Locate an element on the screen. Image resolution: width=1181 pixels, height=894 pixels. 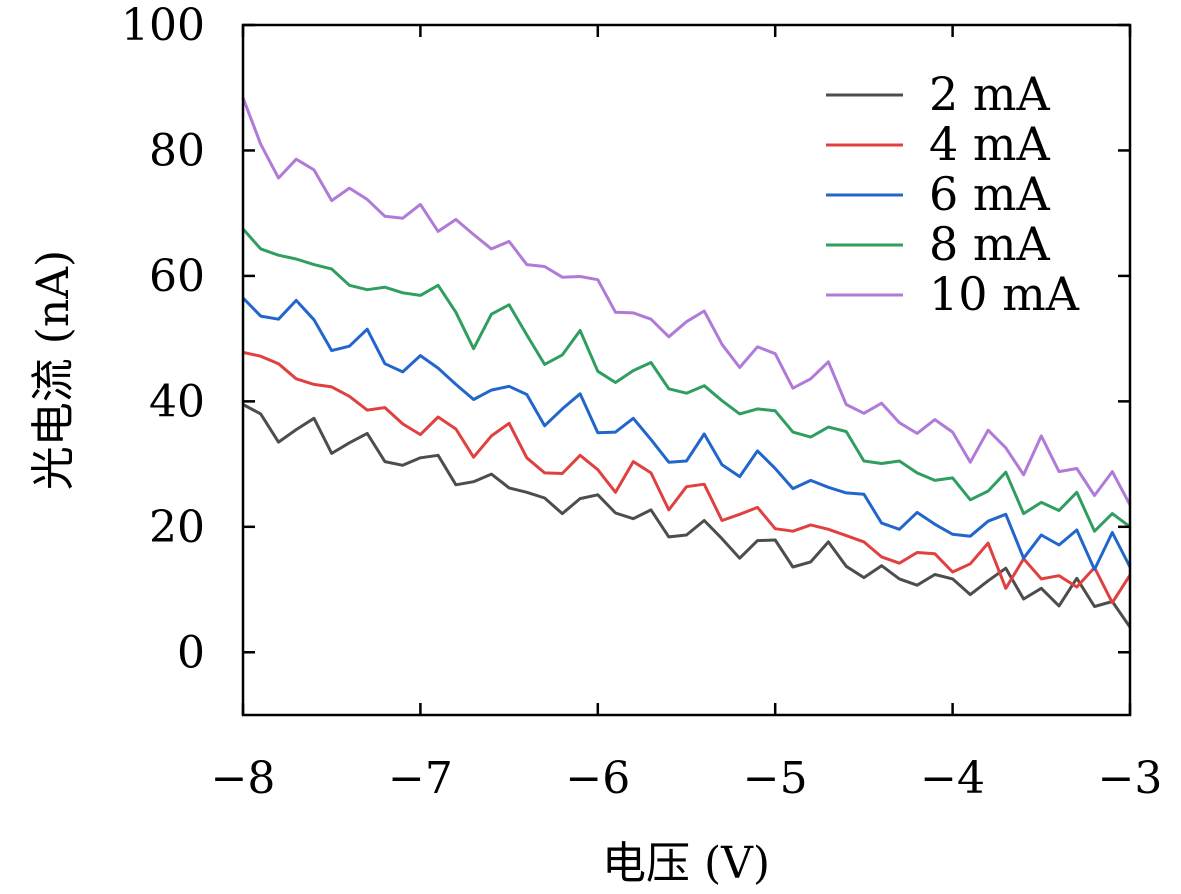
y-axis-label: 光电流 (nA) is located at coordinates (53, 370).